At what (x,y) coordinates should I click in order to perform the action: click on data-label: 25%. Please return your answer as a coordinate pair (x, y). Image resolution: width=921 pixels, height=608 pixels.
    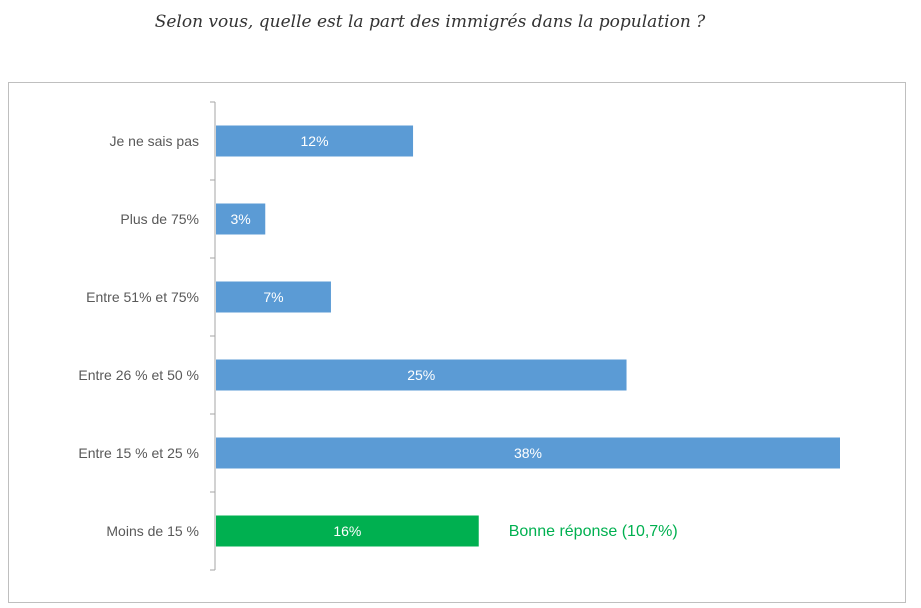
    Looking at the image, I should click on (421, 375).